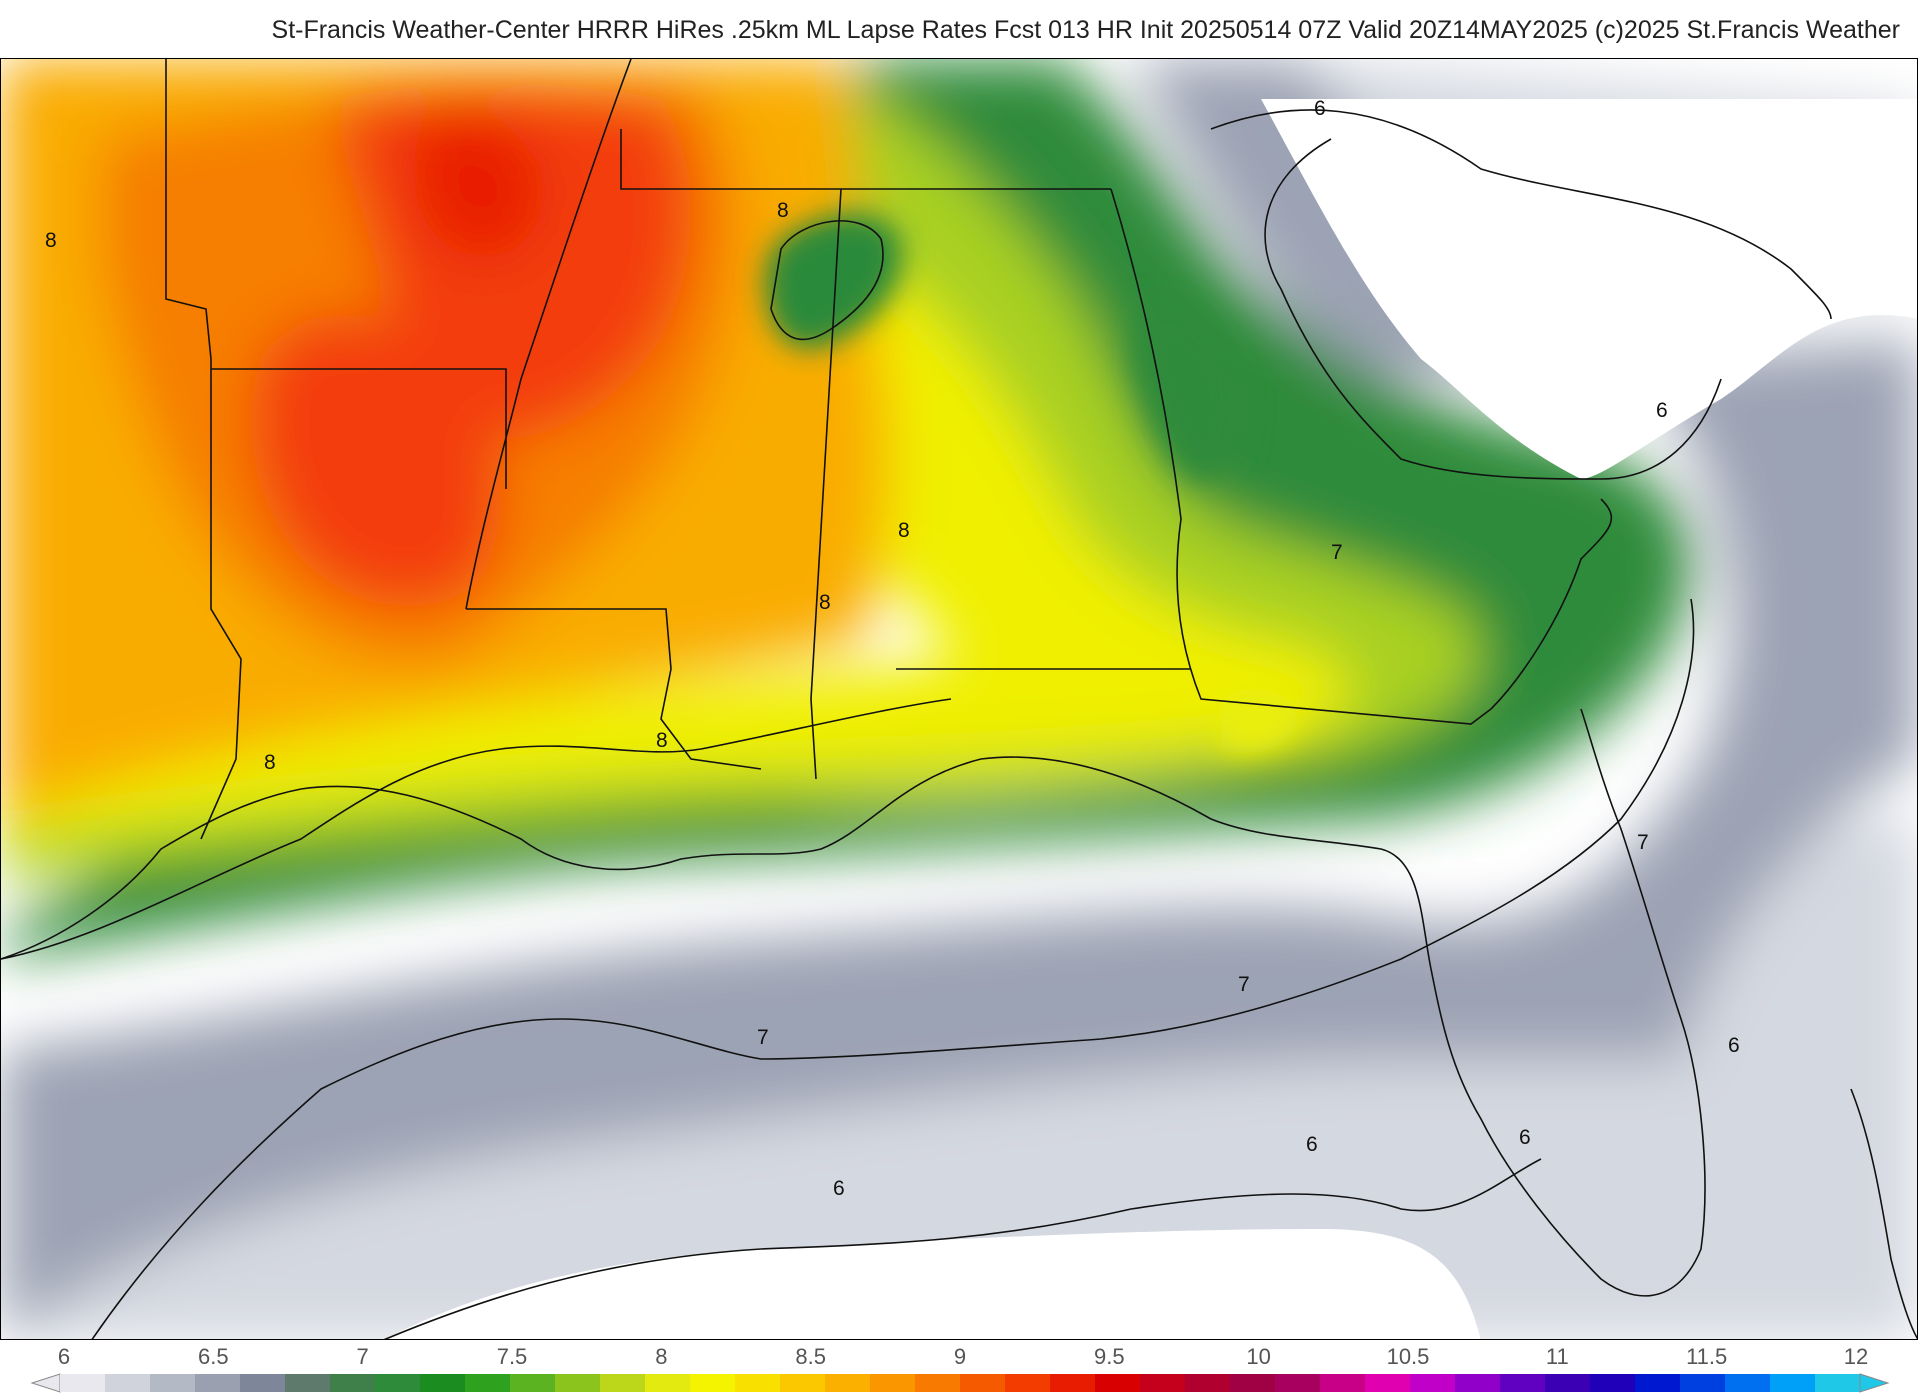  What do you see at coordinates (45, 1383) in the screenshot?
I see `colorbar-min-arrow` at bounding box center [45, 1383].